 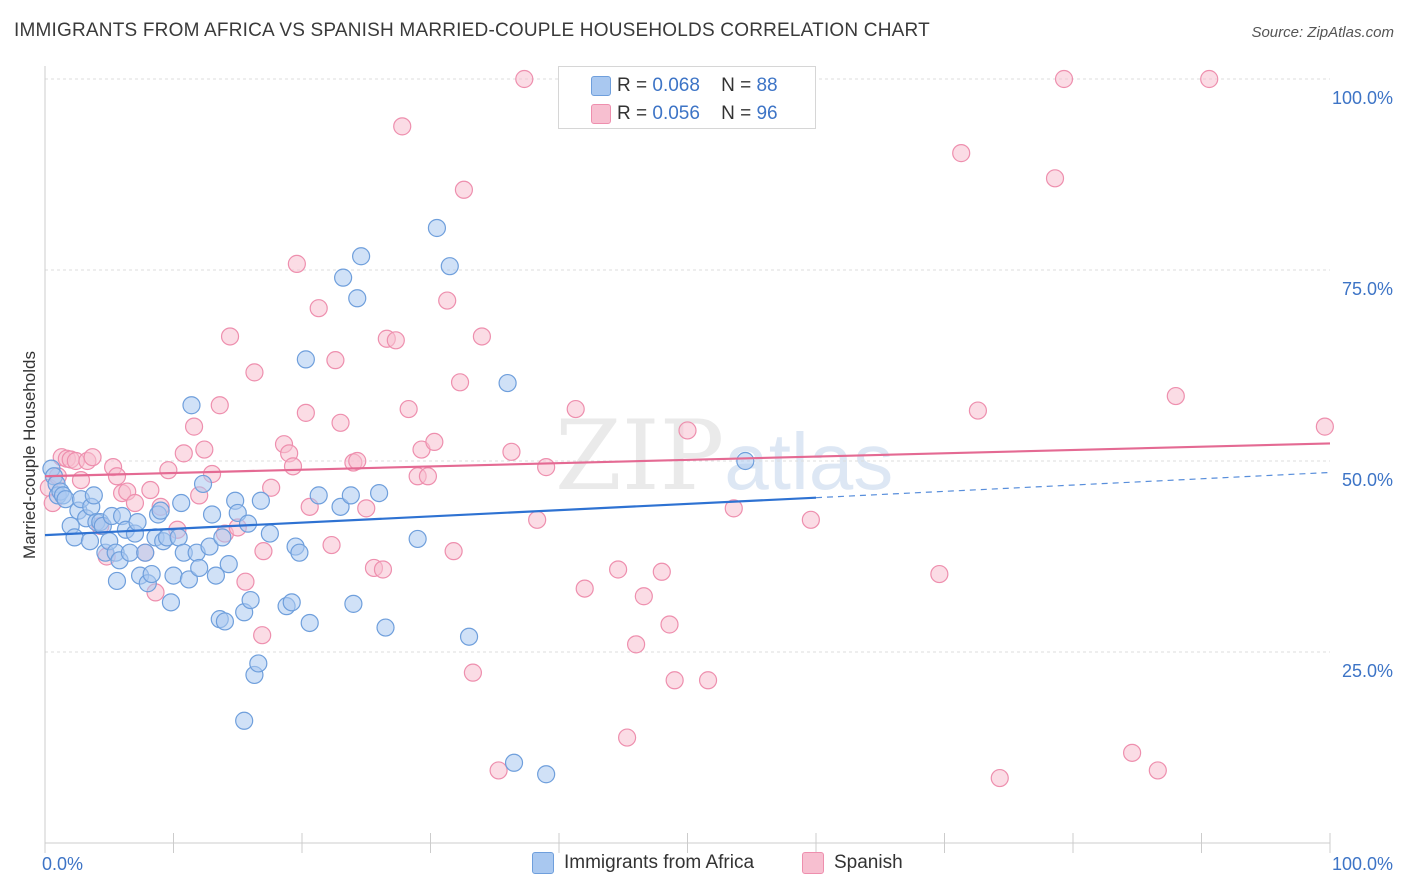 What do you see at coordinates (868, 862) in the screenshot?
I see `series-name-spanish: Spanish` at bounding box center [868, 862].